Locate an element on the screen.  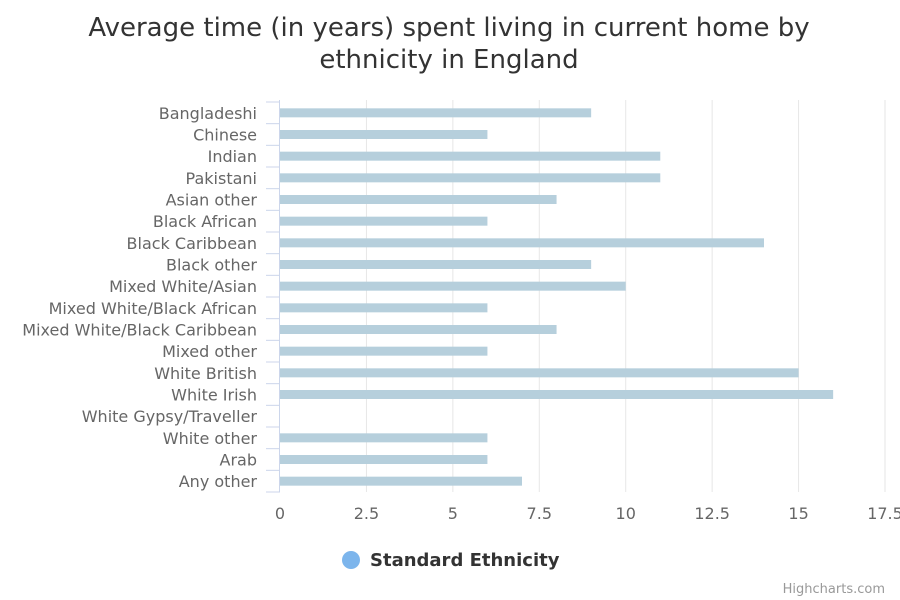
category-label: White other is located at coordinates (210, 438).